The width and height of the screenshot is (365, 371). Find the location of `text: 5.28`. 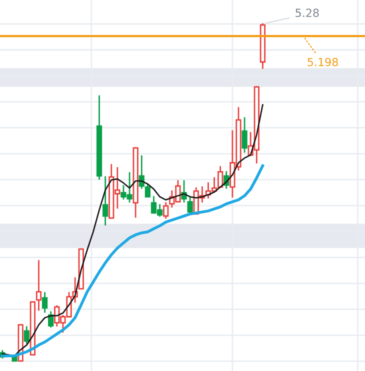

text: 5.28 is located at coordinates (307, 13).